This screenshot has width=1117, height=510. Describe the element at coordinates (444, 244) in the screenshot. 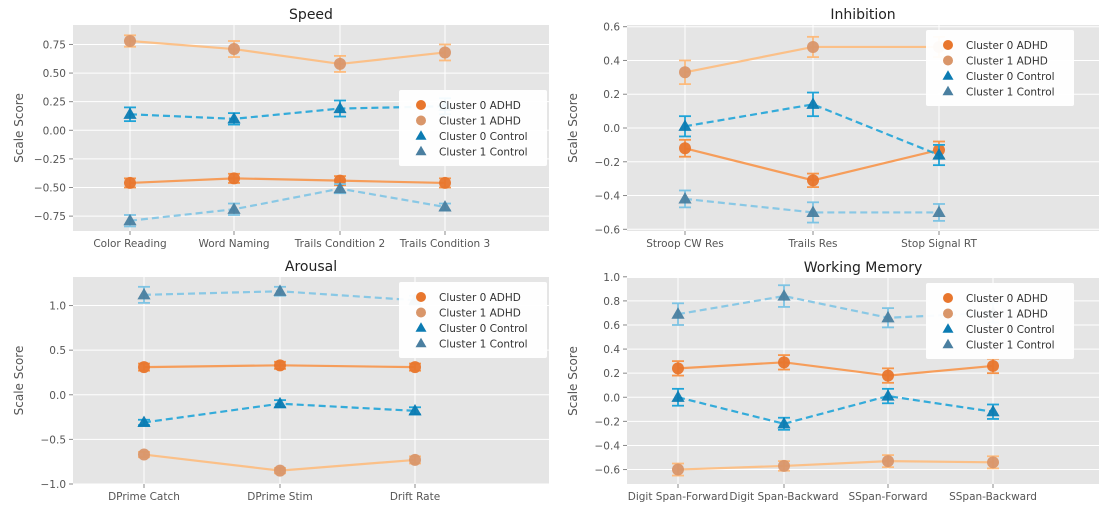

I see `x-tick-label: Trails Condition 3` at that location.